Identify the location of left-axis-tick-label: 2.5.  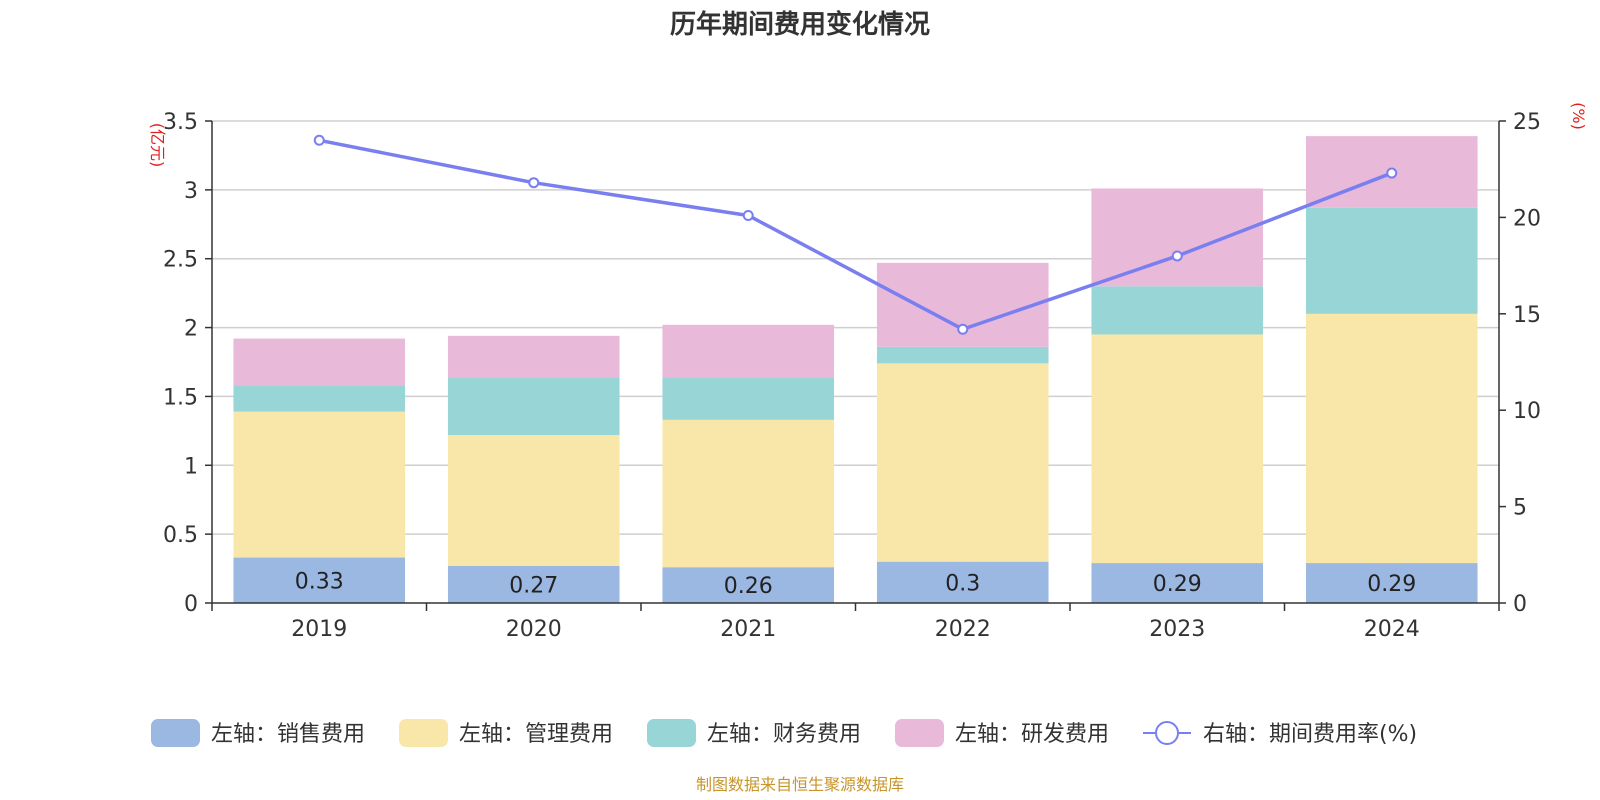
(180, 260).